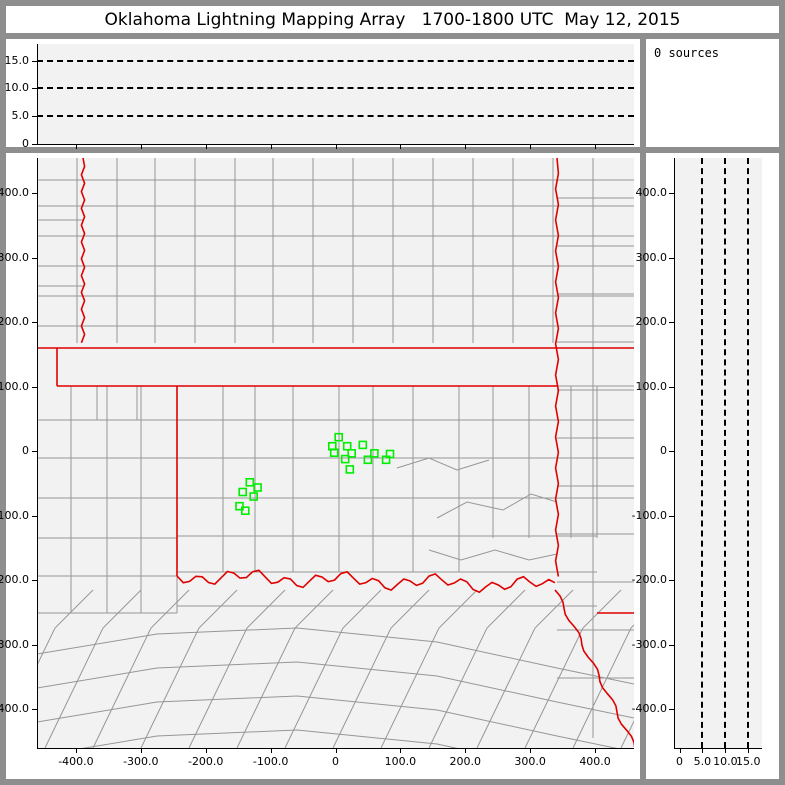 The width and height of the screenshot is (785, 785). I want to click on right-xtick-label-0: 0, so click(679, 761).